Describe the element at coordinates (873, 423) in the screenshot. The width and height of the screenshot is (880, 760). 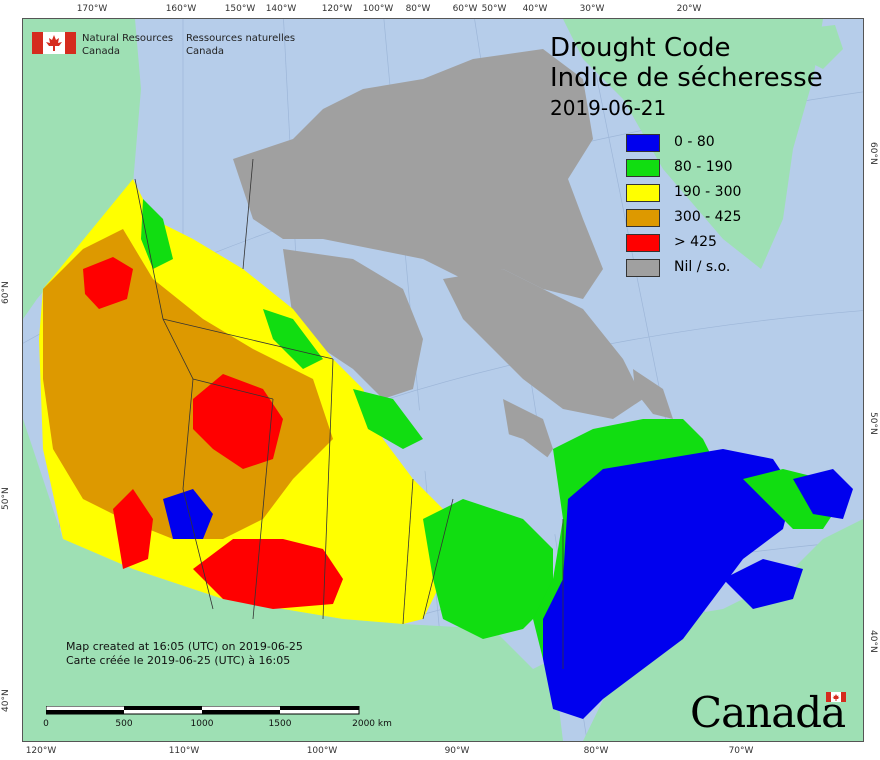
I see `right-tick-50n: 50°N` at that location.